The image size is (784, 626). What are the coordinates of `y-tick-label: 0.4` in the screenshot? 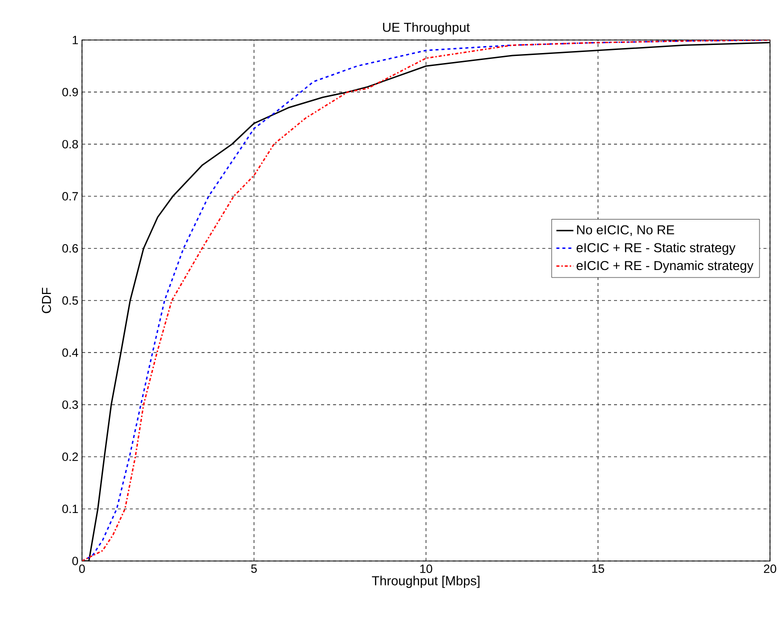 It's located at (70, 352).